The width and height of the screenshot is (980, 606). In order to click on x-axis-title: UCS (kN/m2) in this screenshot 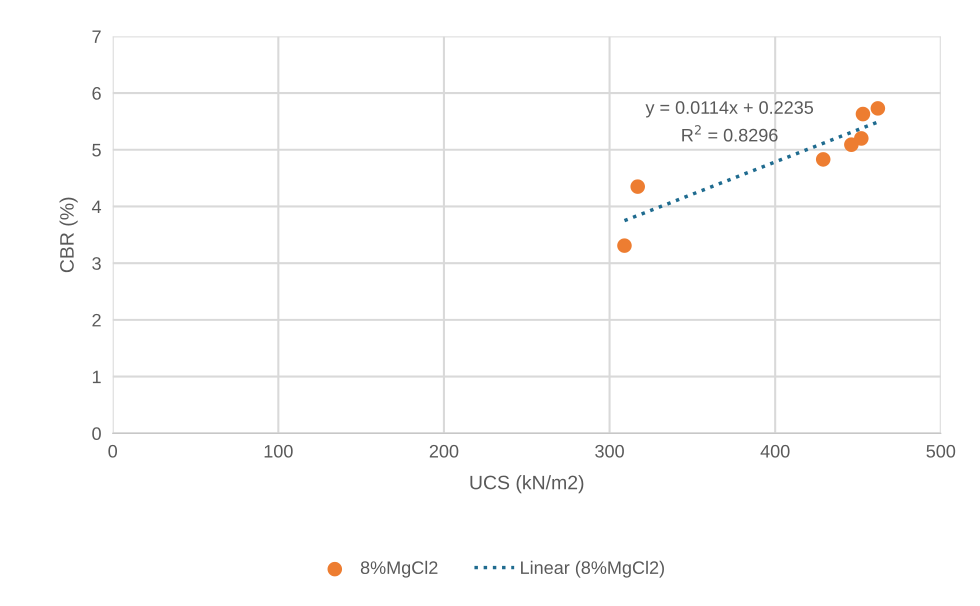, I will do `click(527, 484)`.